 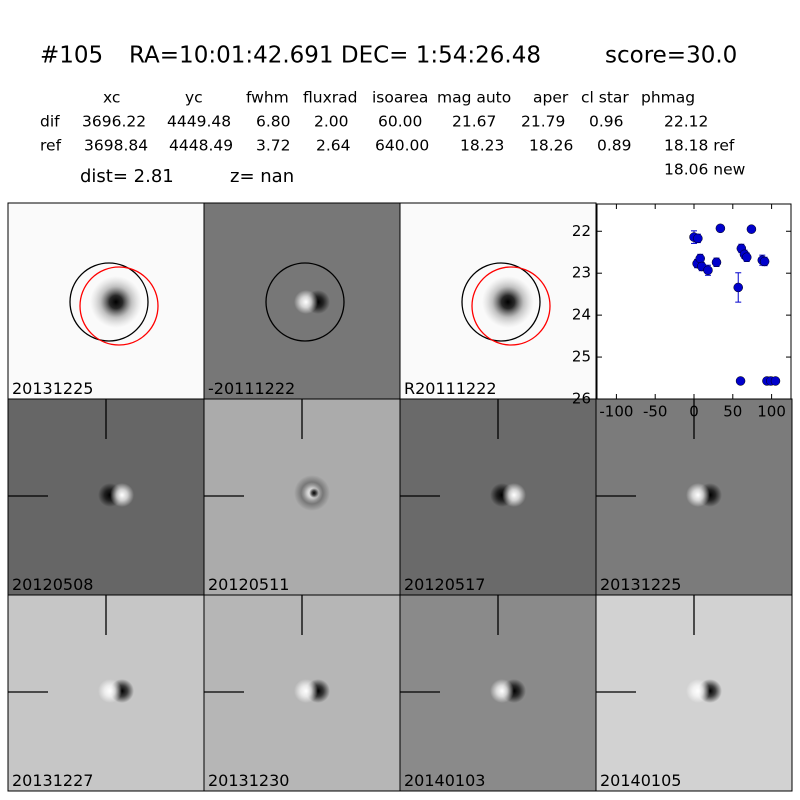 I want to click on score: score=30.0, so click(x=671, y=56).